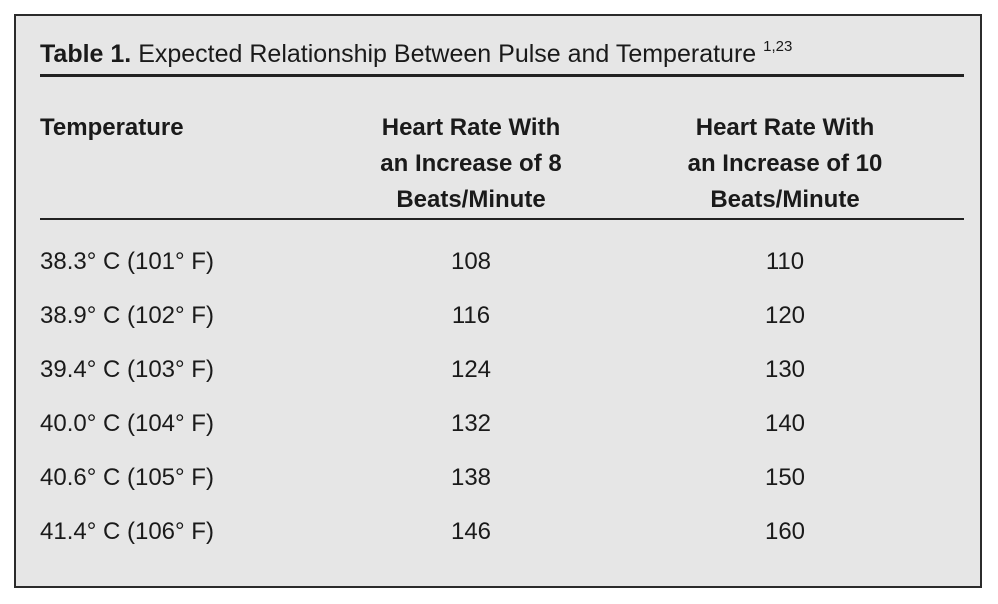 The height and width of the screenshot is (604, 998). I want to click on cell-increase-10: 140, so click(785, 423).